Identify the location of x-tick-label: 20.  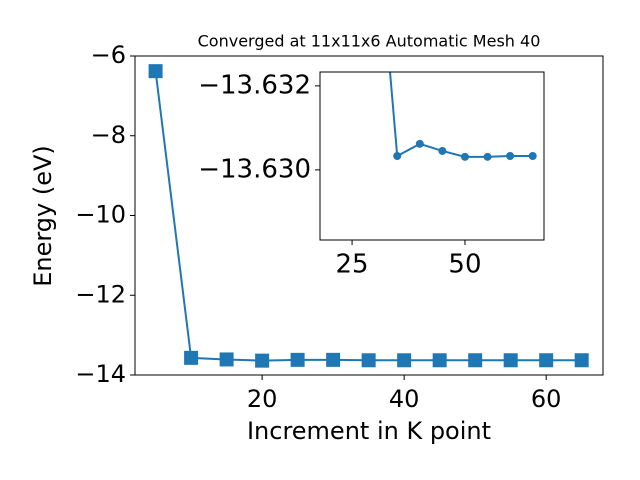
(262, 399).